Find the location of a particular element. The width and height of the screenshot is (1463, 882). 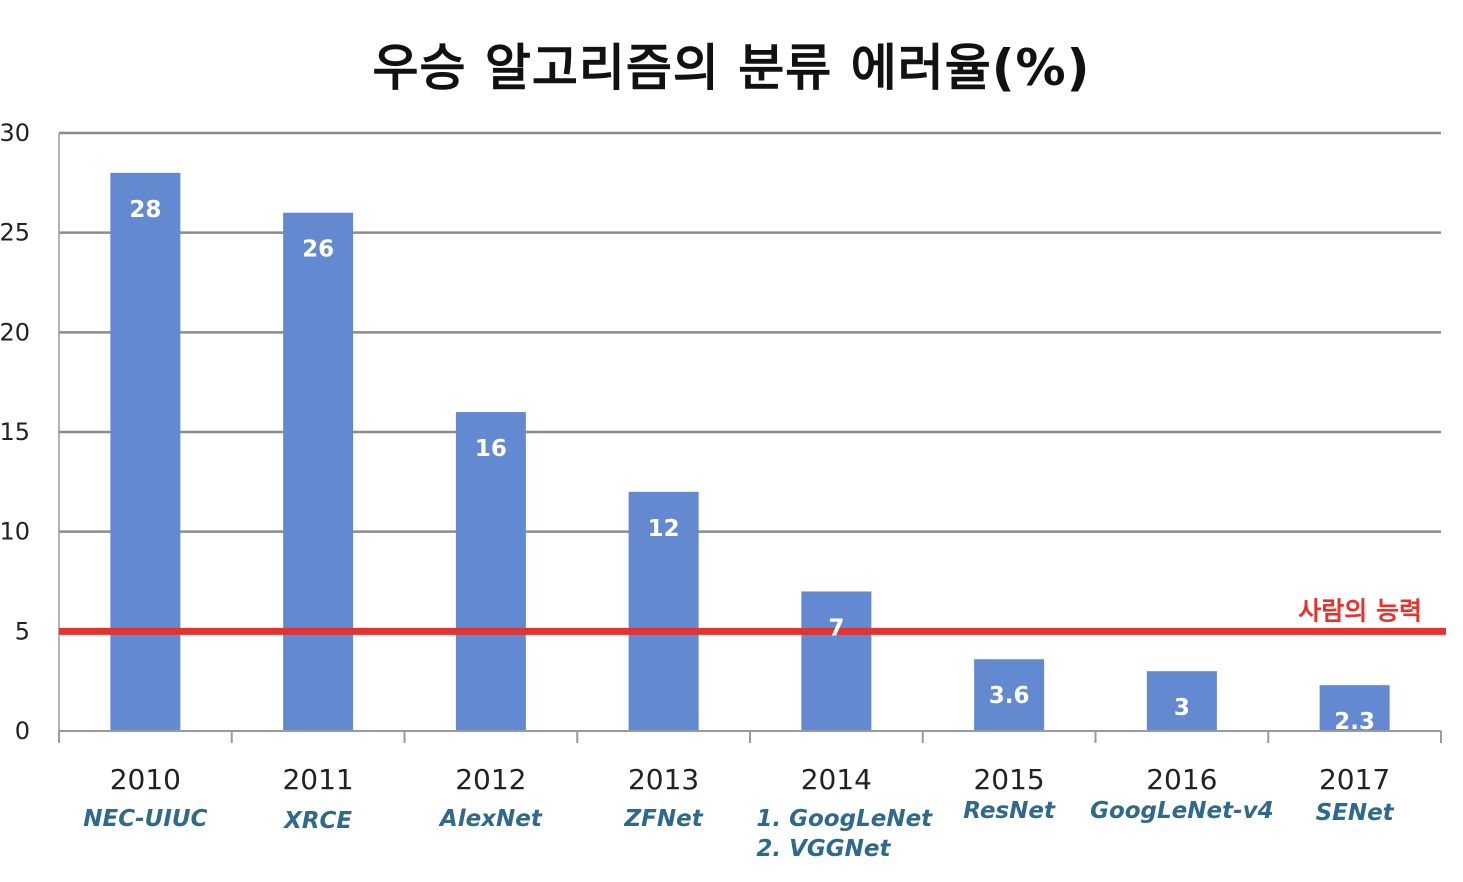

x-tick-label: 2016 is located at coordinates (1181, 779).